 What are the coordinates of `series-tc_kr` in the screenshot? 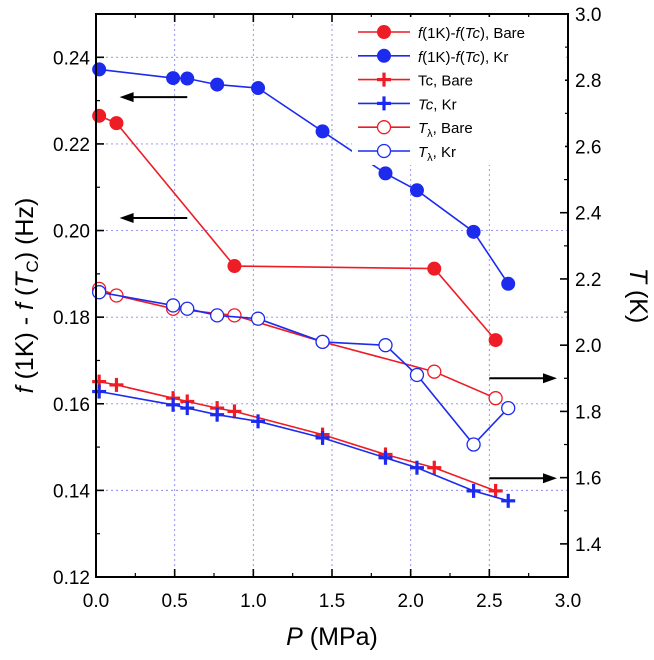 It's located at (304, 446).